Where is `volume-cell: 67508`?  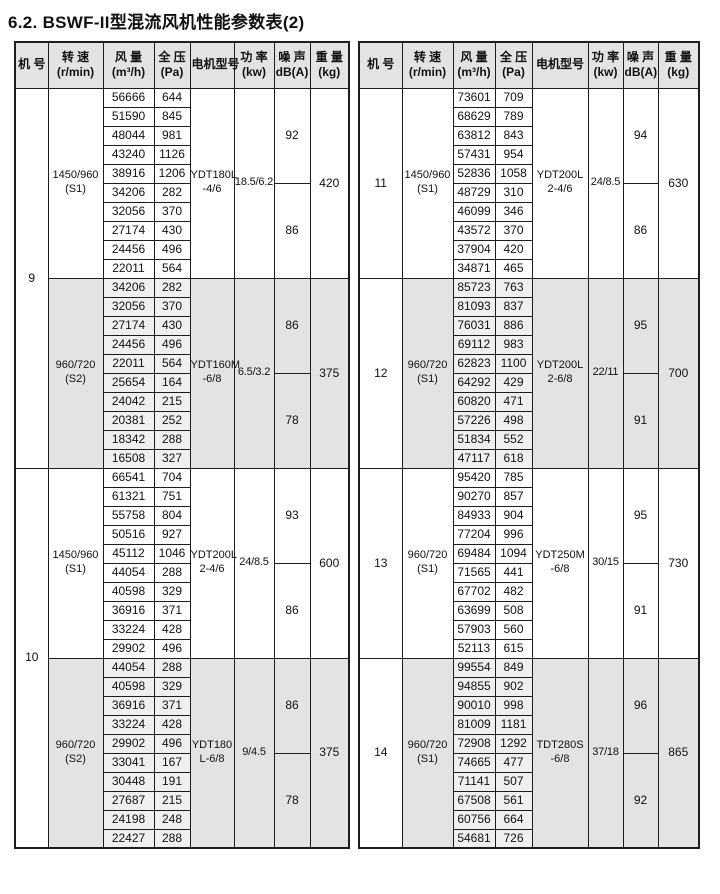 volume-cell: 67508 is located at coordinates (474, 800).